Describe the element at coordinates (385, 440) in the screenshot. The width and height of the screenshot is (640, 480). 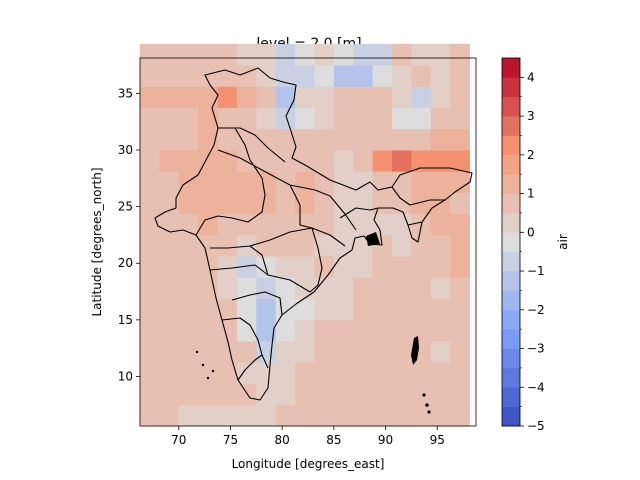
I see `x-tick-label: 90` at that location.